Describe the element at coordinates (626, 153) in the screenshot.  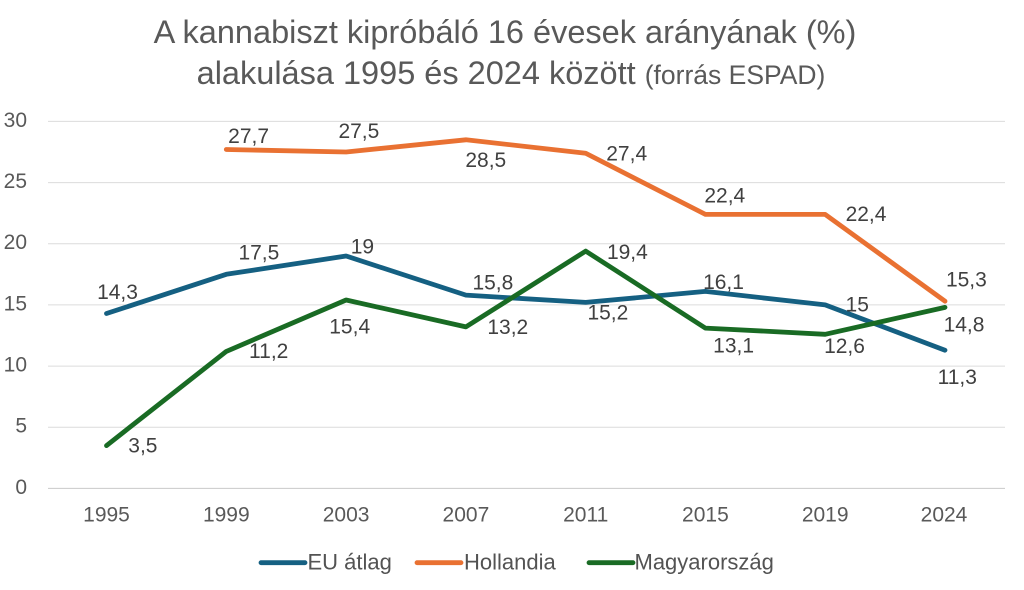
I see `svg-text: 27,4` at that location.